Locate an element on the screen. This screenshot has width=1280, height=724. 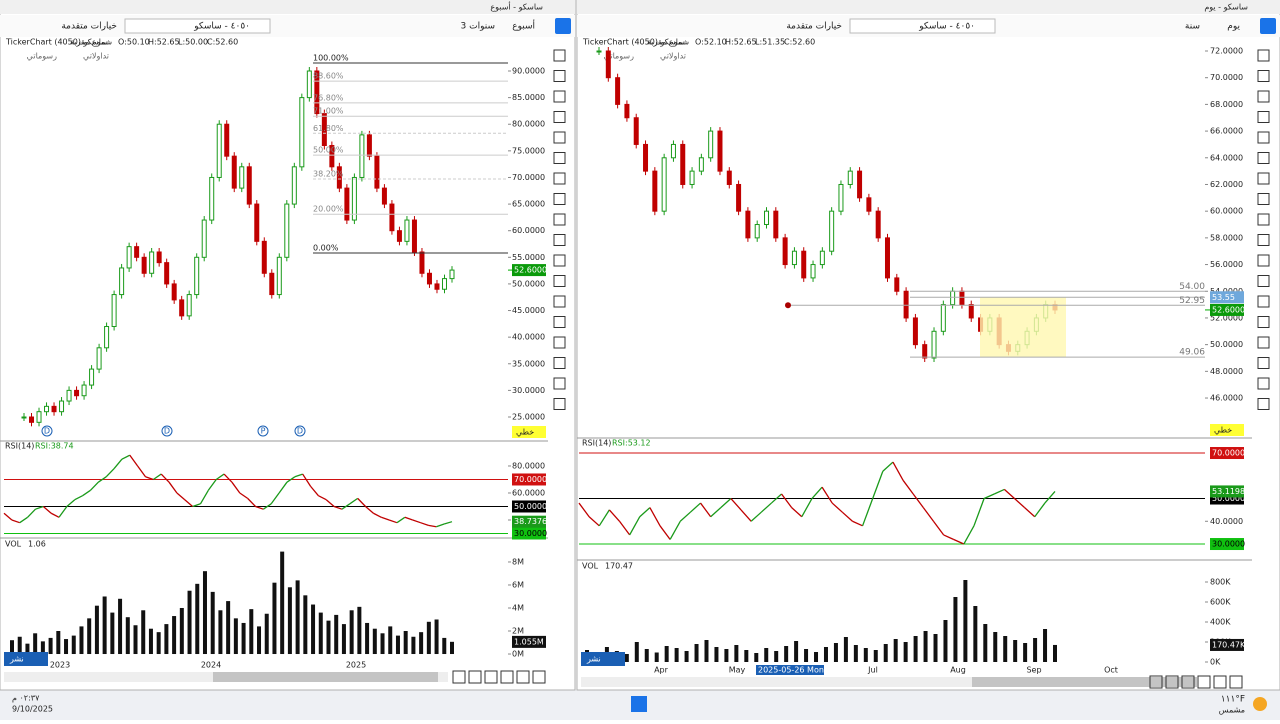
x-tick-label: Aug is located at coordinates (958, 670).